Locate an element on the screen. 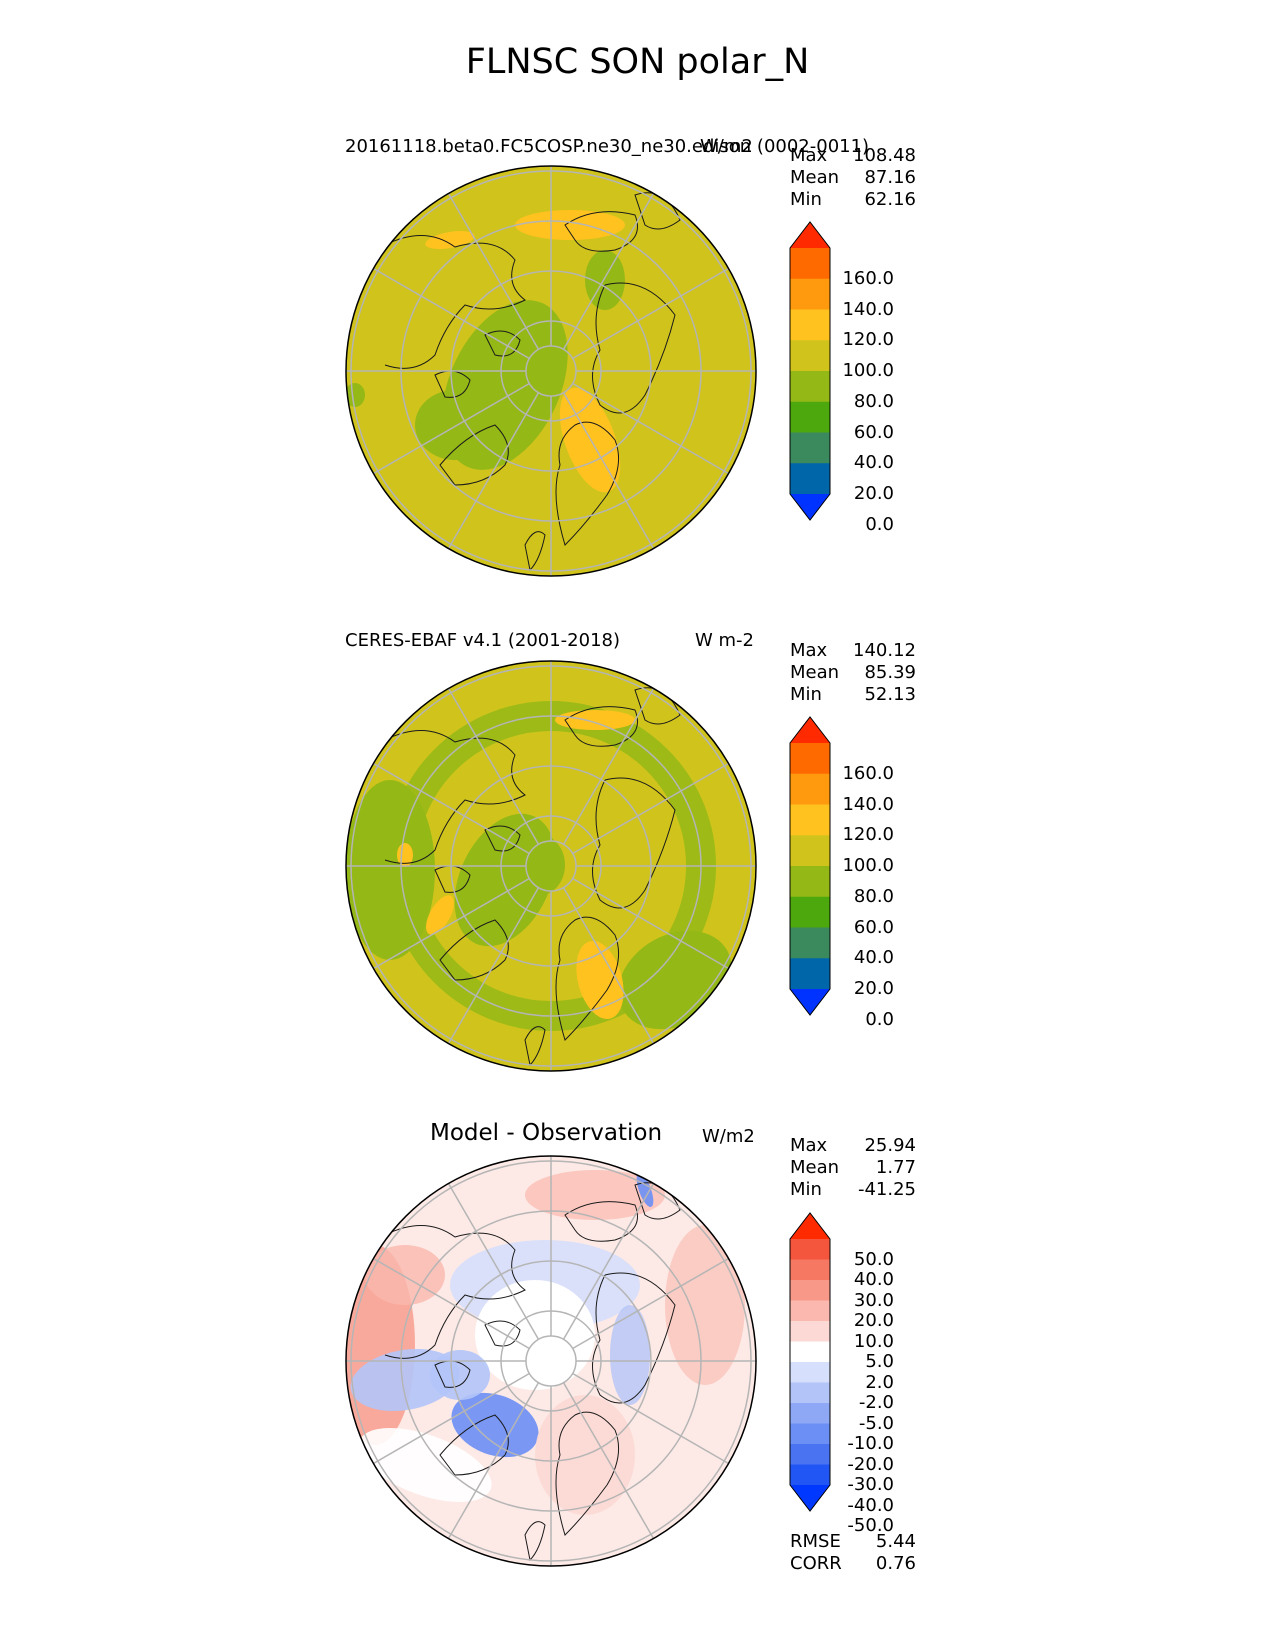 Image resolution: width=1275 pixels, height=1650 pixels. colorbar-tick-label: -5.0 is located at coordinates (876, 1423).